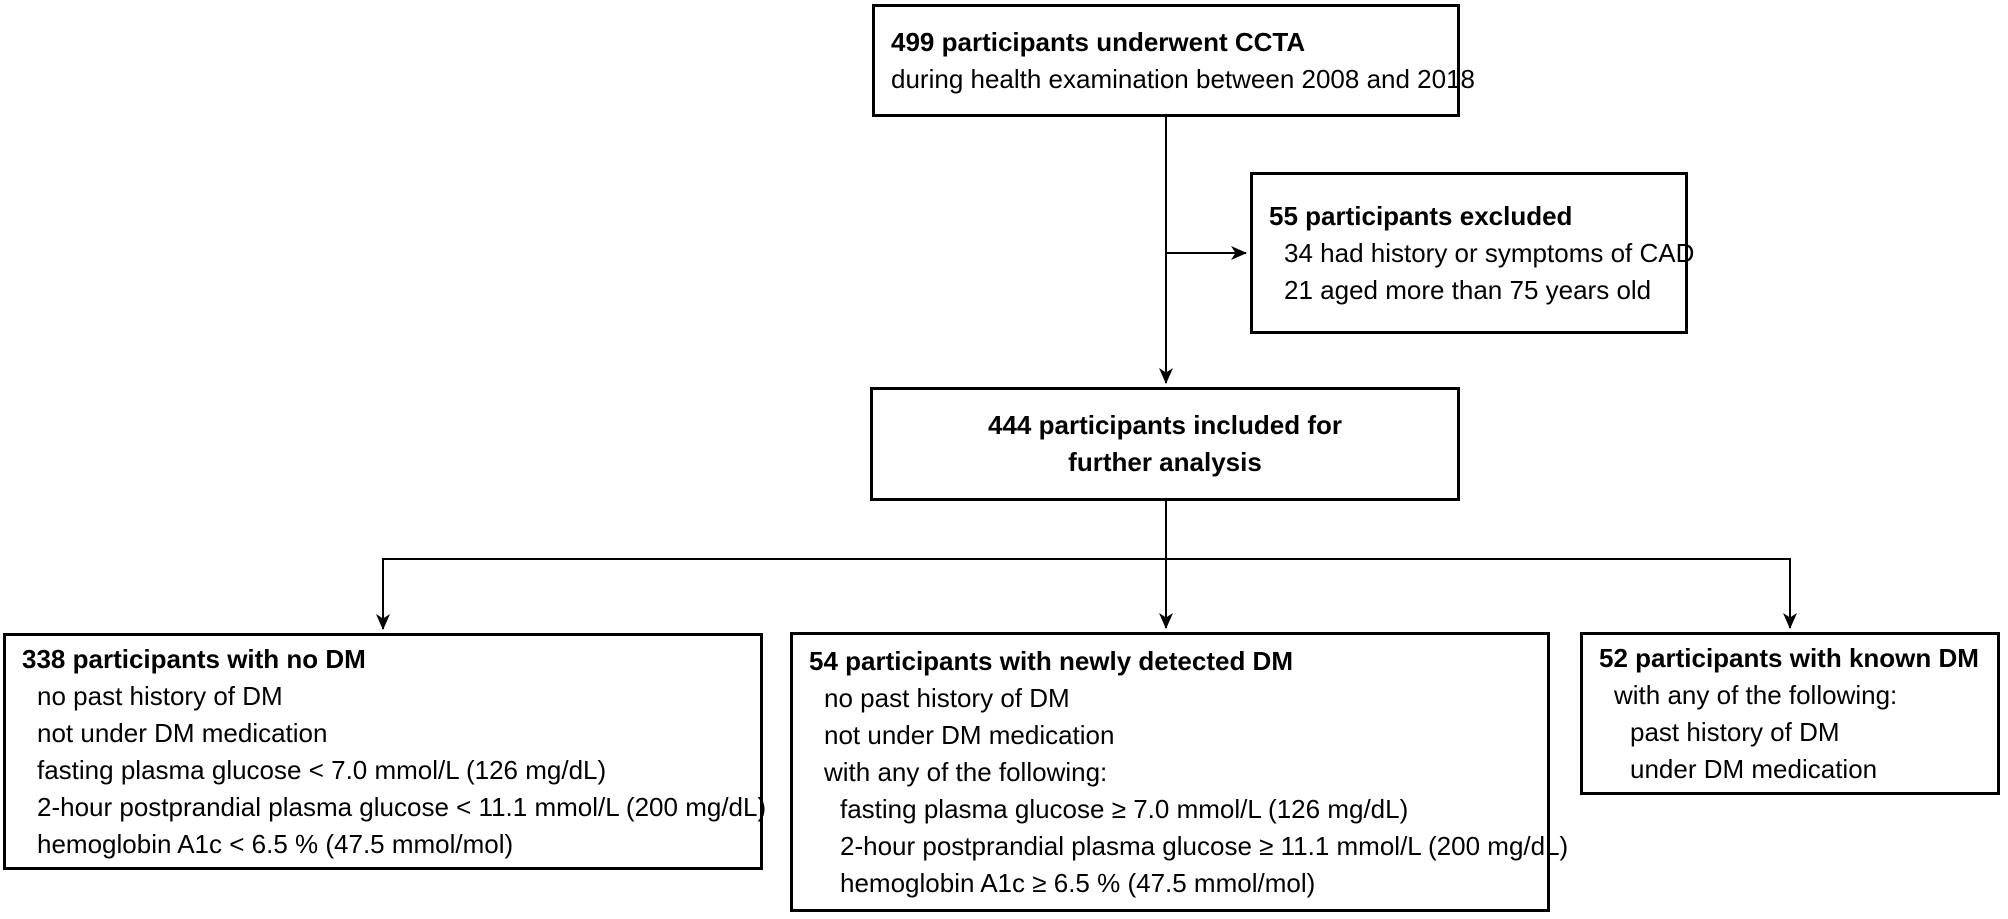  I want to click on flow-box-line: past history of DM, so click(1735, 731).